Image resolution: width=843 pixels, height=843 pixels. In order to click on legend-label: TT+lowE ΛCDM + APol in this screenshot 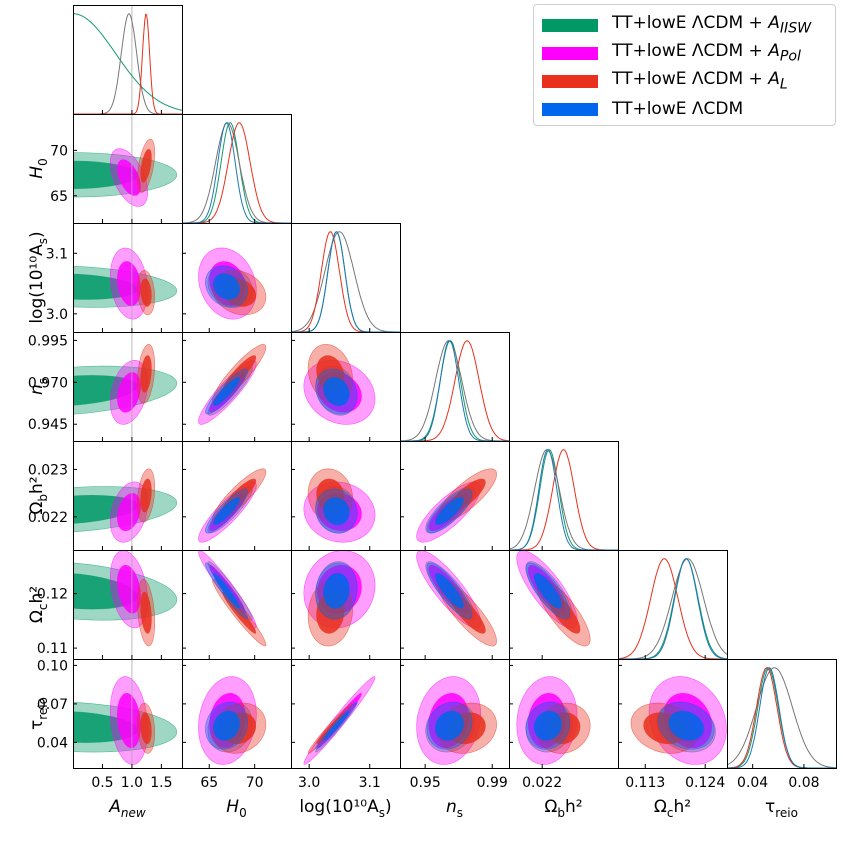, I will do `click(706, 53)`.